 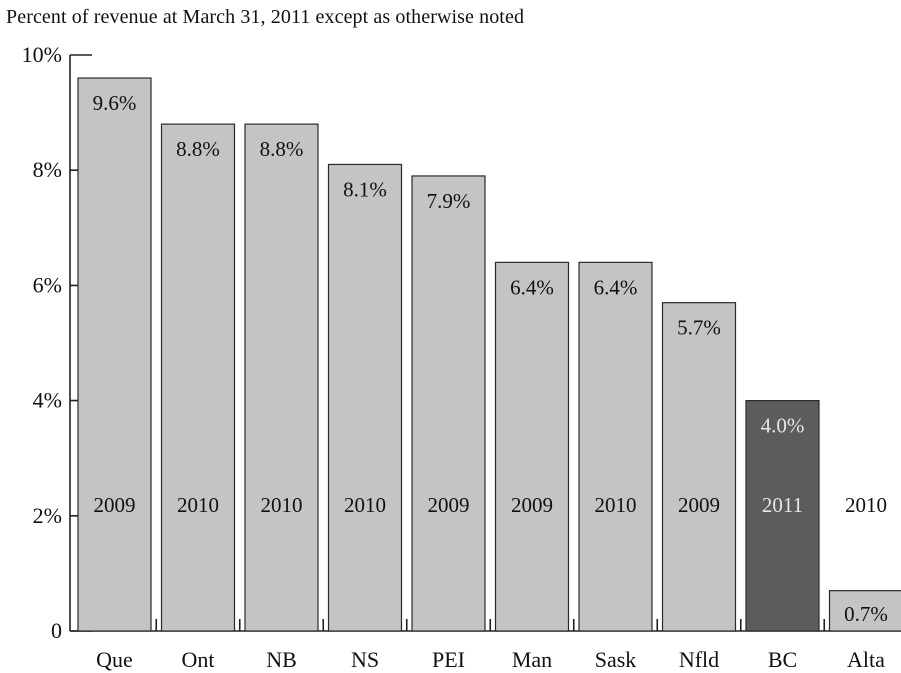 I want to click on x-tick-label: Alta, so click(x=866, y=659).